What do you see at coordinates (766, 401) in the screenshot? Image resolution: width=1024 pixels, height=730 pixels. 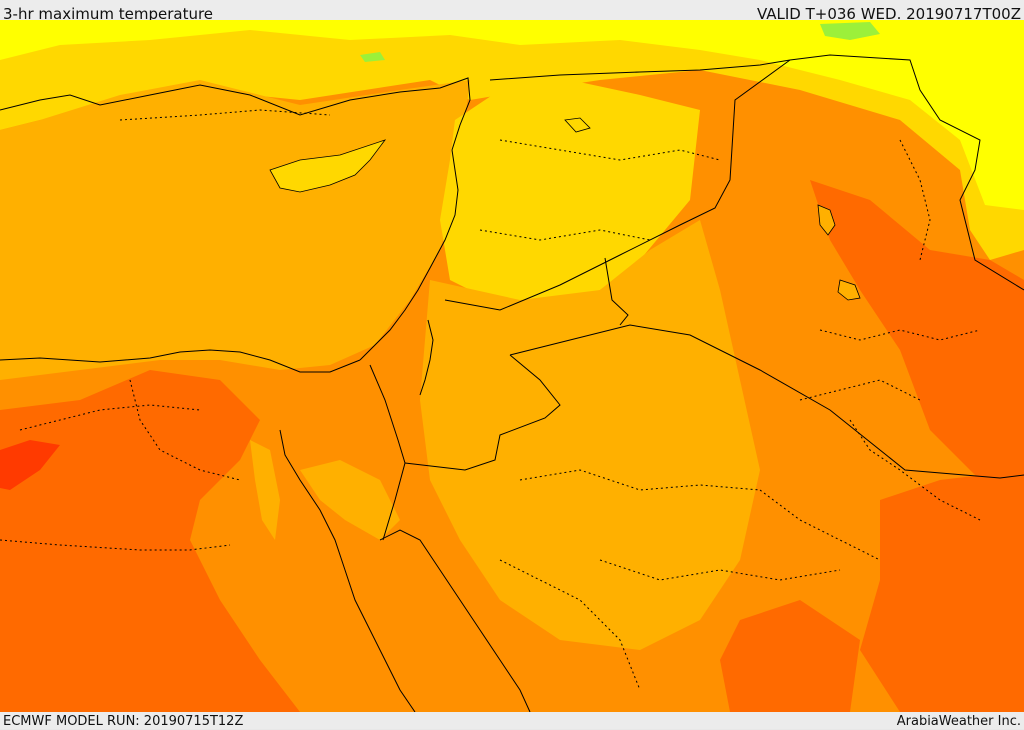 I see `border-jordan-saudi` at bounding box center [766, 401].